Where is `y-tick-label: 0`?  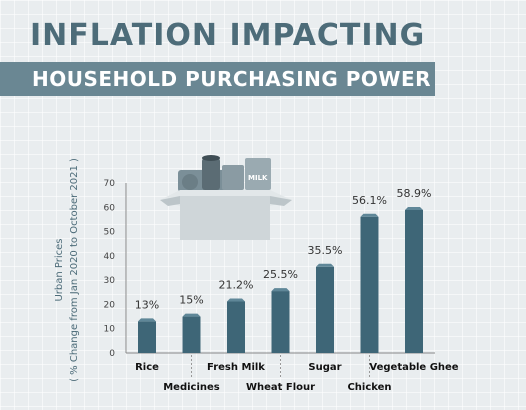
y-tick-label: 0 is located at coordinates (112, 354).